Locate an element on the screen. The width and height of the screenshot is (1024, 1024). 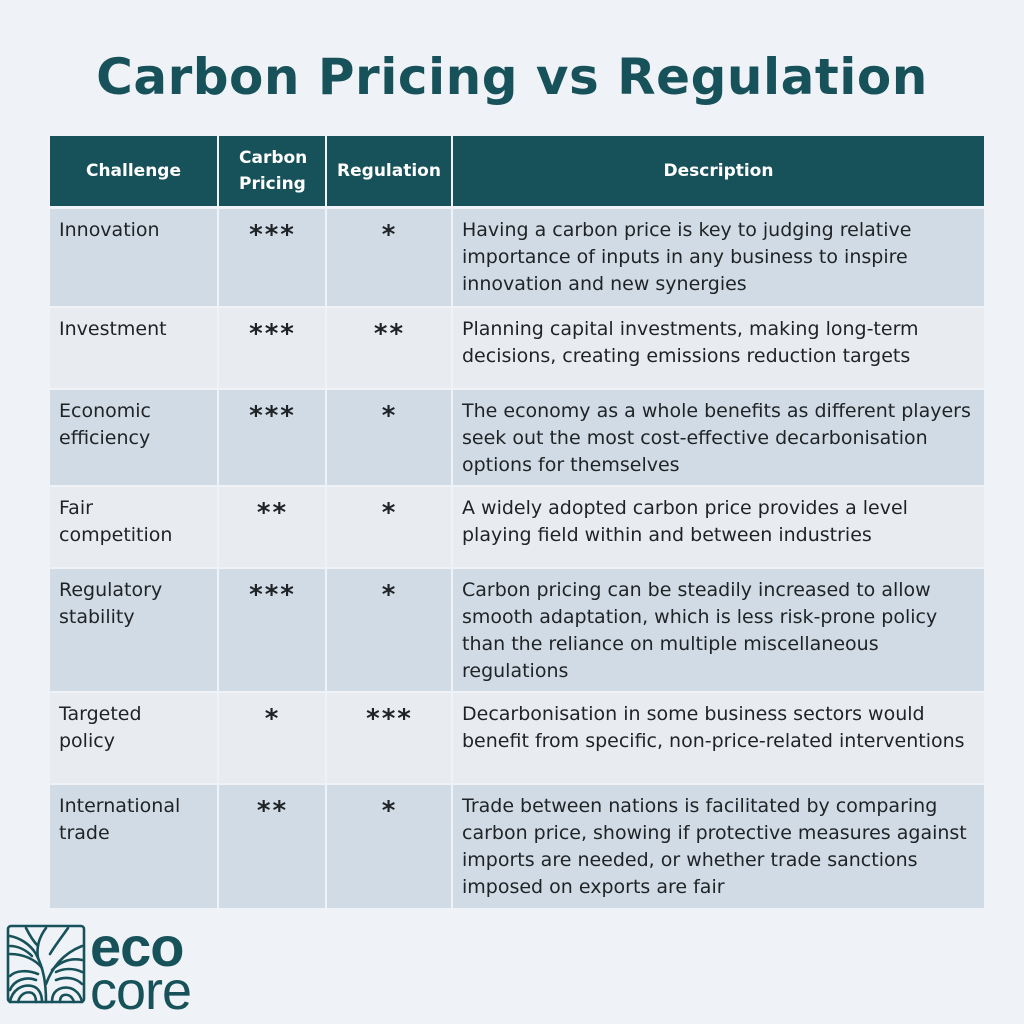
page-title: Carbon Pricing vs Regulation is located at coordinates (512, 77).